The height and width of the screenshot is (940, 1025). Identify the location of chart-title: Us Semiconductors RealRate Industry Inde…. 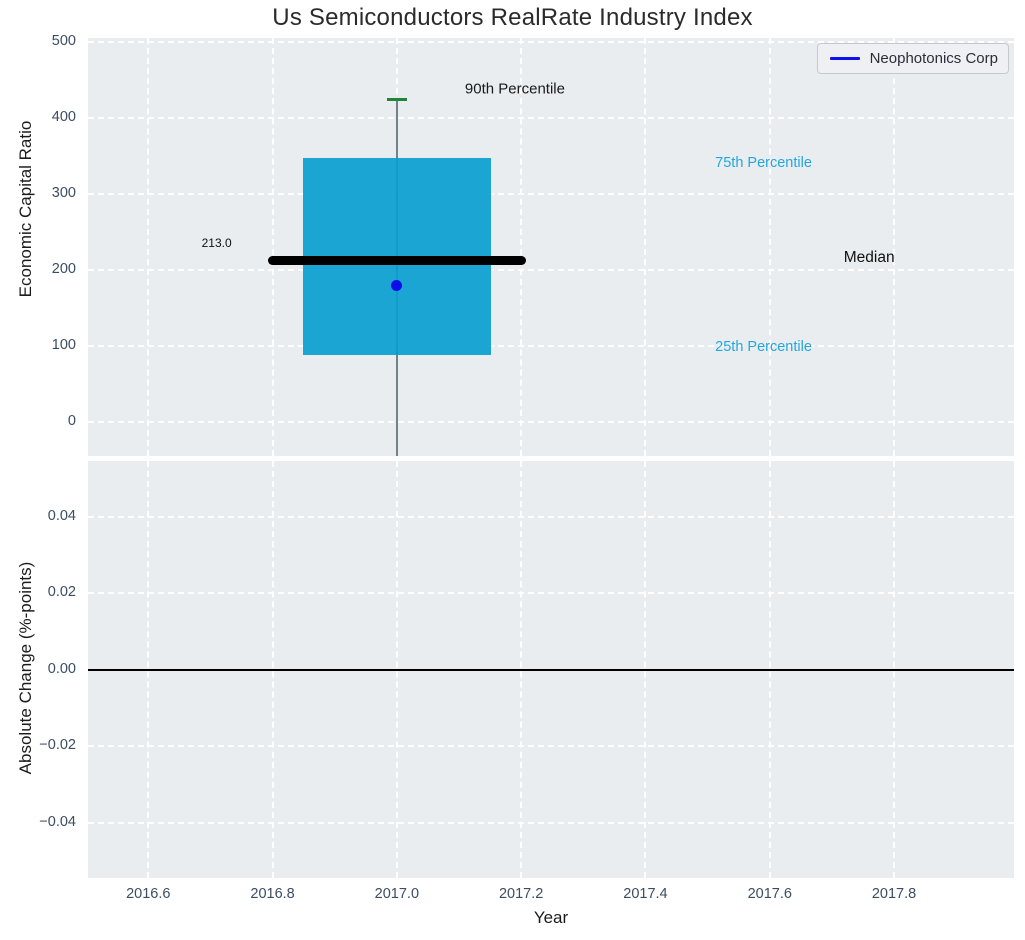
(512, 17).